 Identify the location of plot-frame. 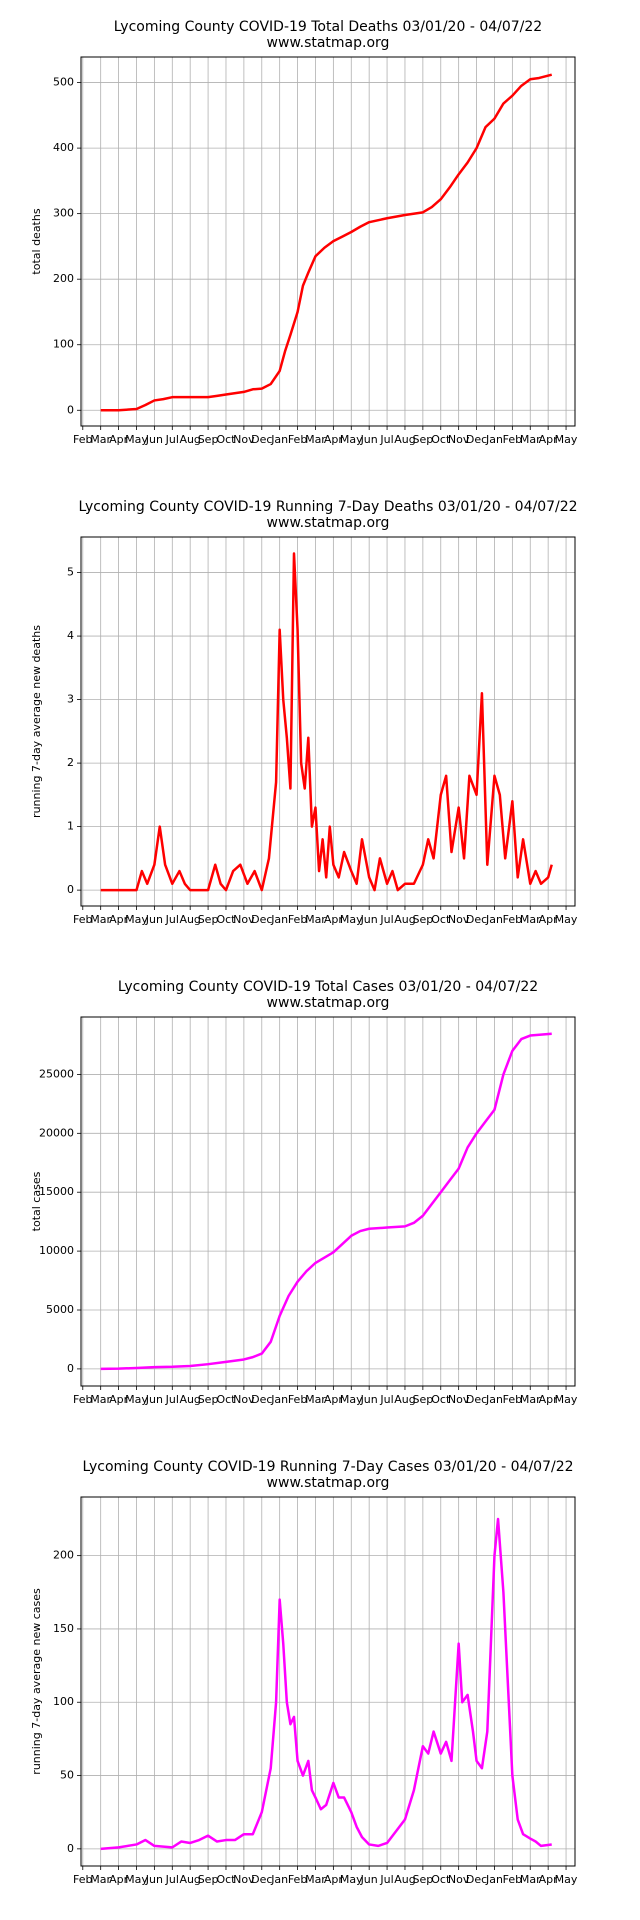
(328, 1201).